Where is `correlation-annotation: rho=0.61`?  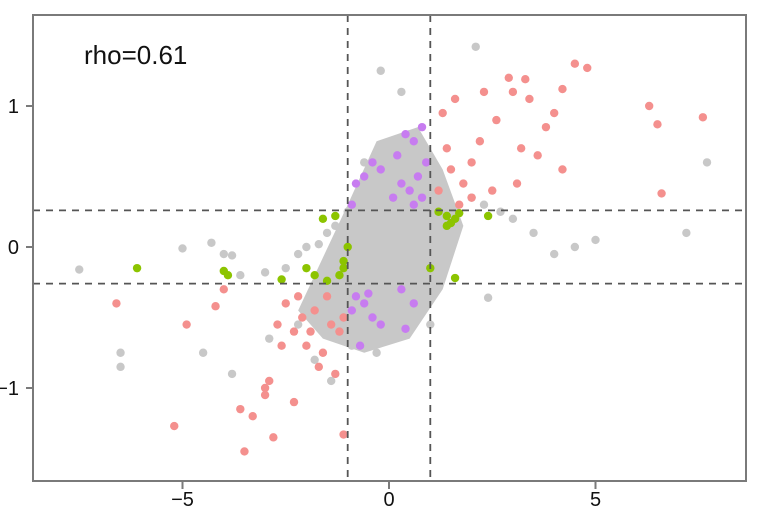 correlation-annotation: rho=0.61 is located at coordinates (135, 55).